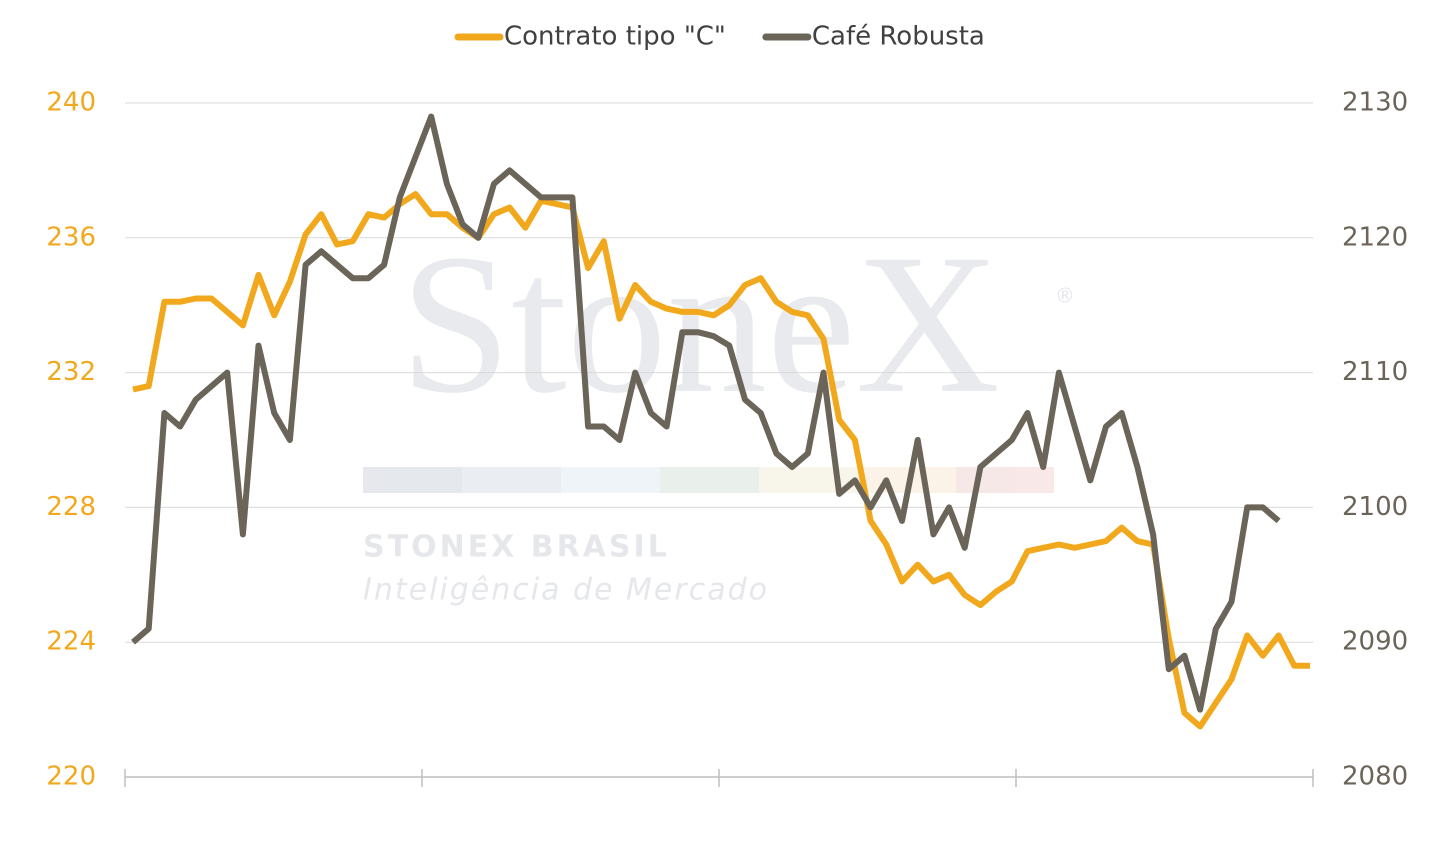 The image size is (1455, 846). Describe the element at coordinates (71, 642) in the screenshot. I see `y-tick-label: 224` at that location.